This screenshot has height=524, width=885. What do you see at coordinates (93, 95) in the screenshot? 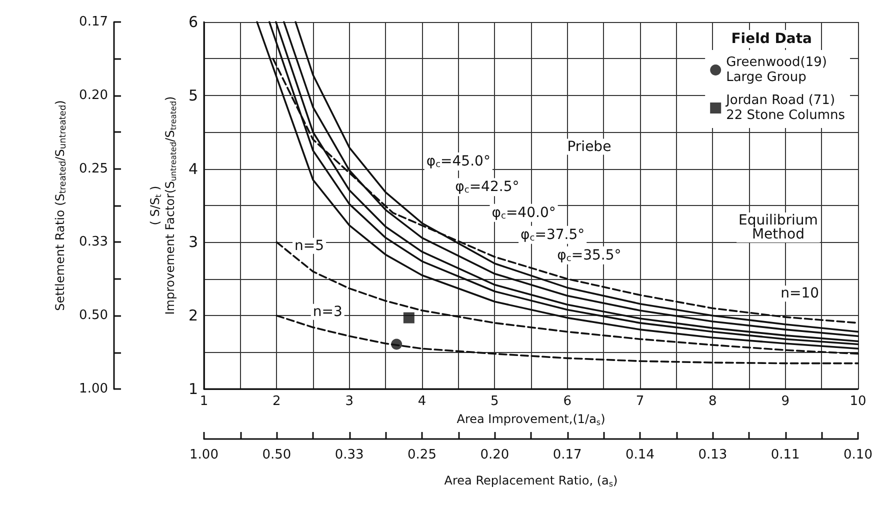
I see `category-label: 0.20` at bounding box center [93, 95].